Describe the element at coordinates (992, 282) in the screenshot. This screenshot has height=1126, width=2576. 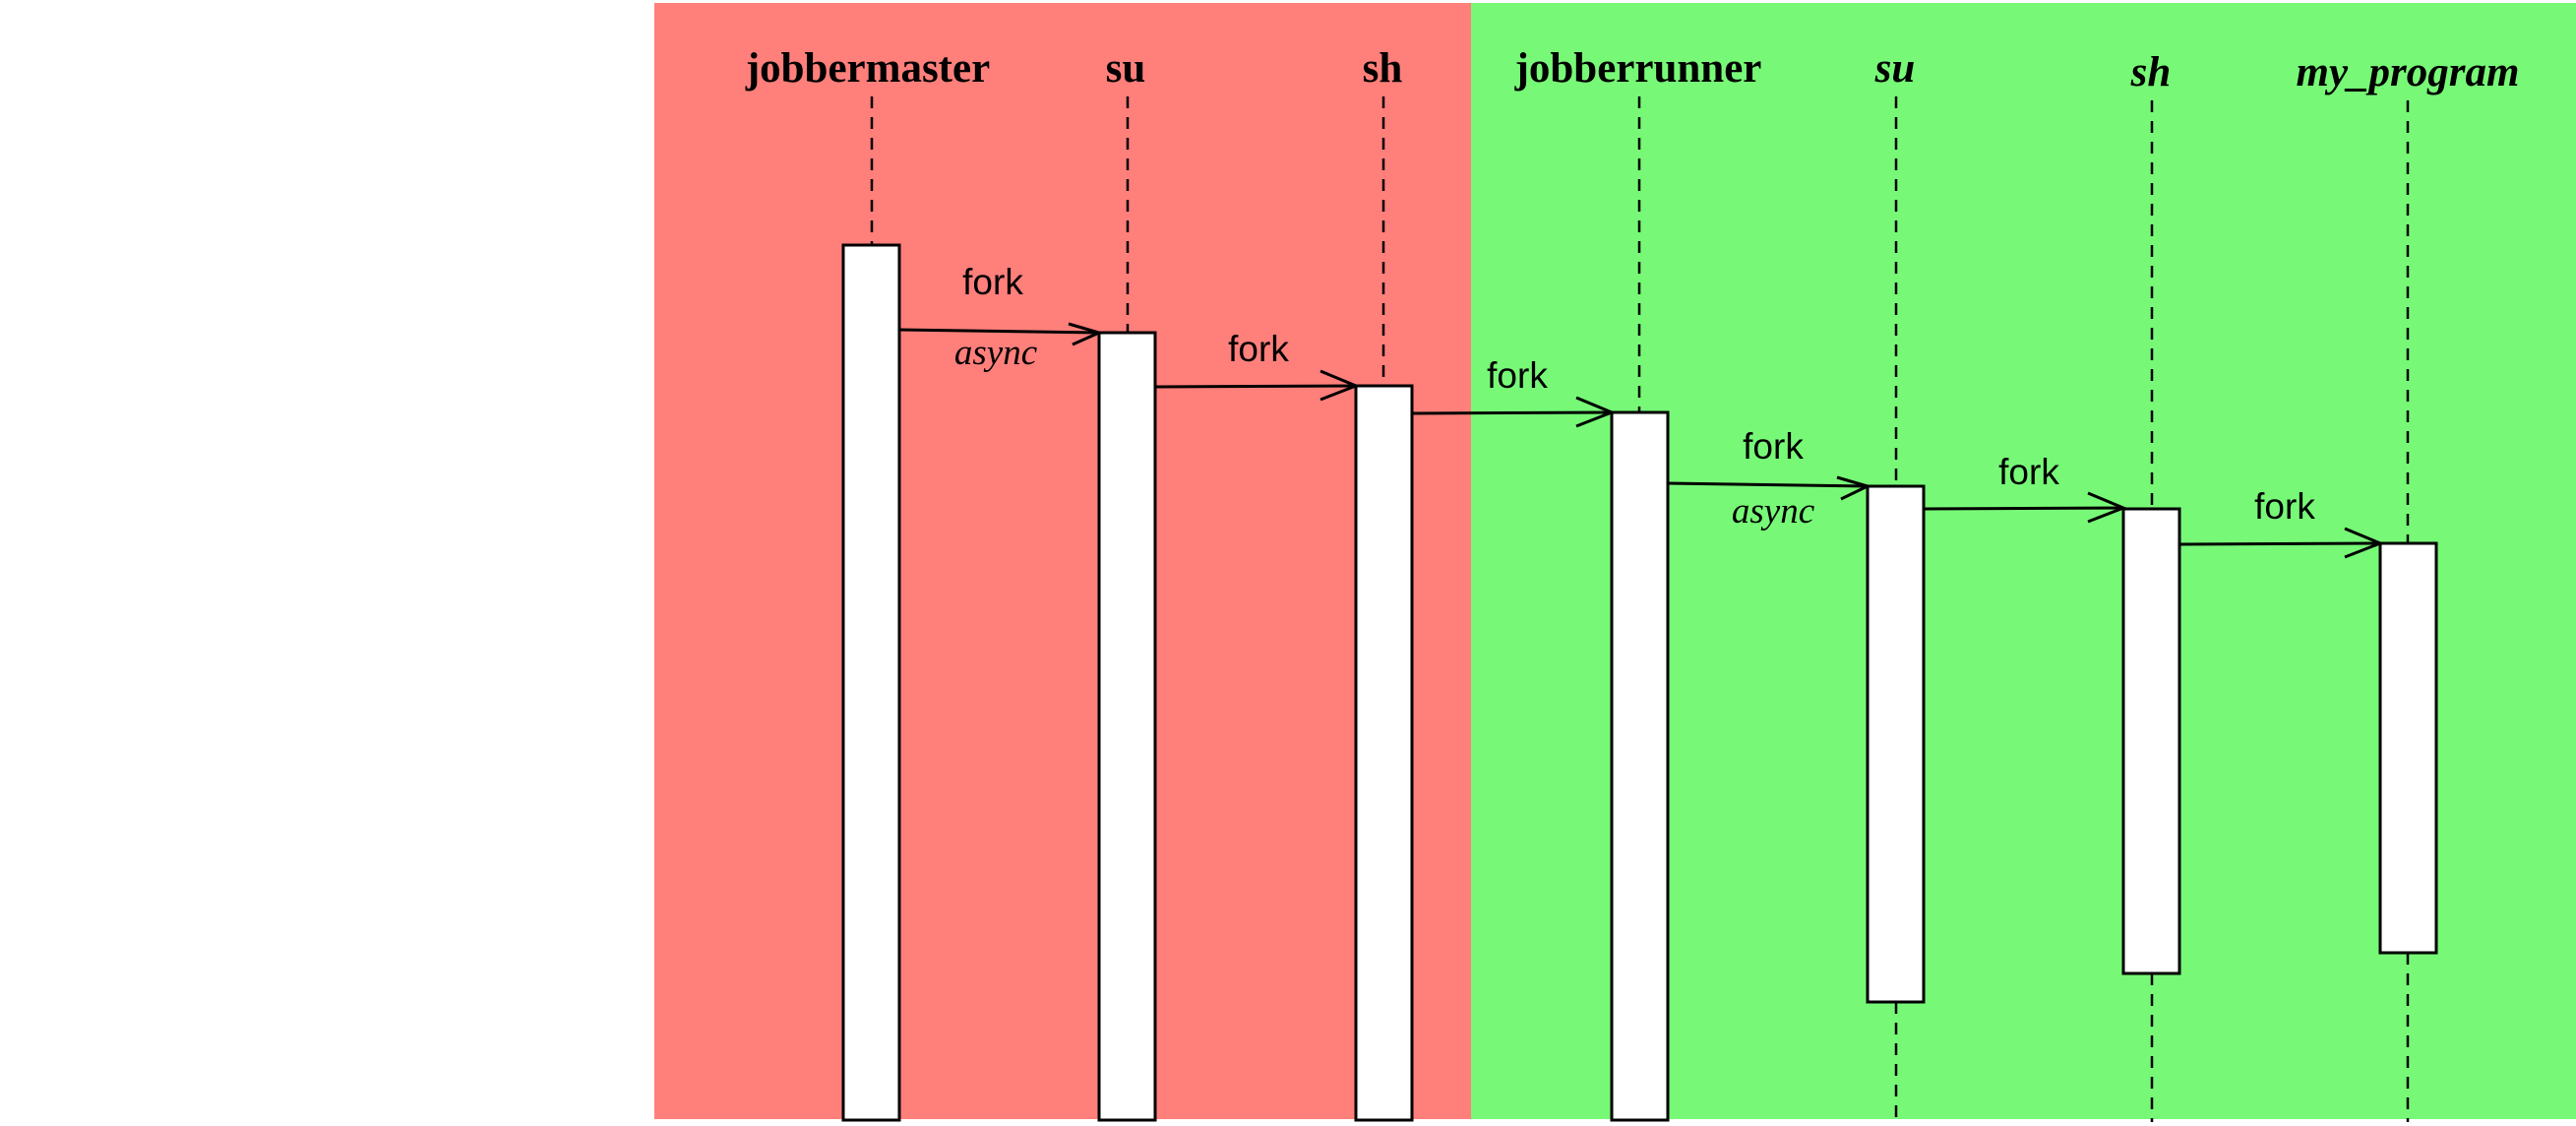
I see `message-label-1: fork` at that location.